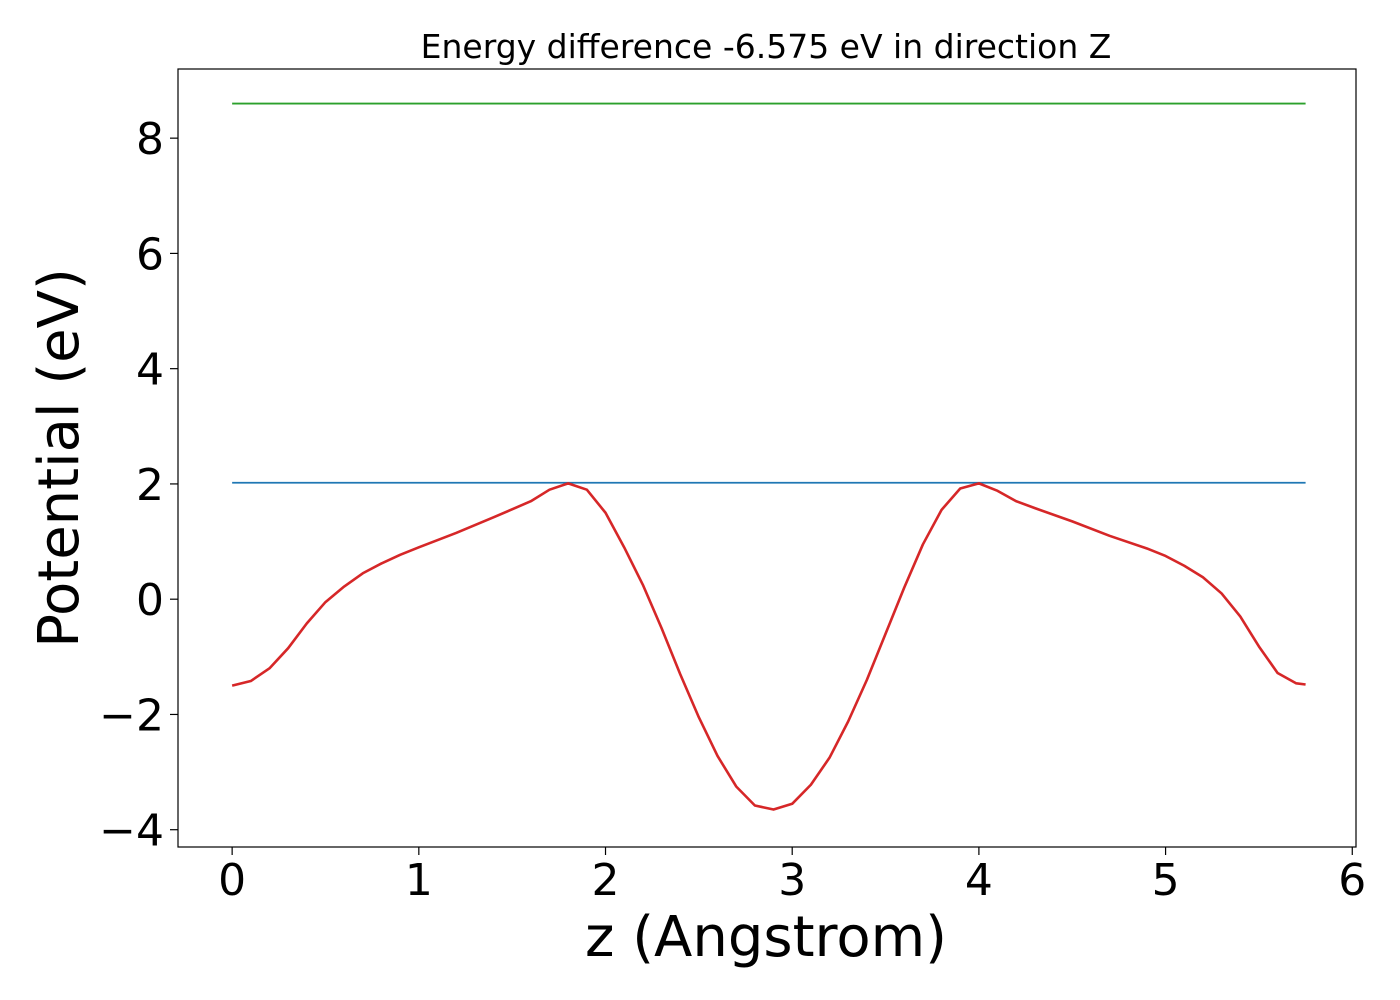 The width and height of the screenshot is (1400, 1000). Describe the element at coordinates (131, 831) in the screenshot. I see `y-tick-label: −4` at that location.